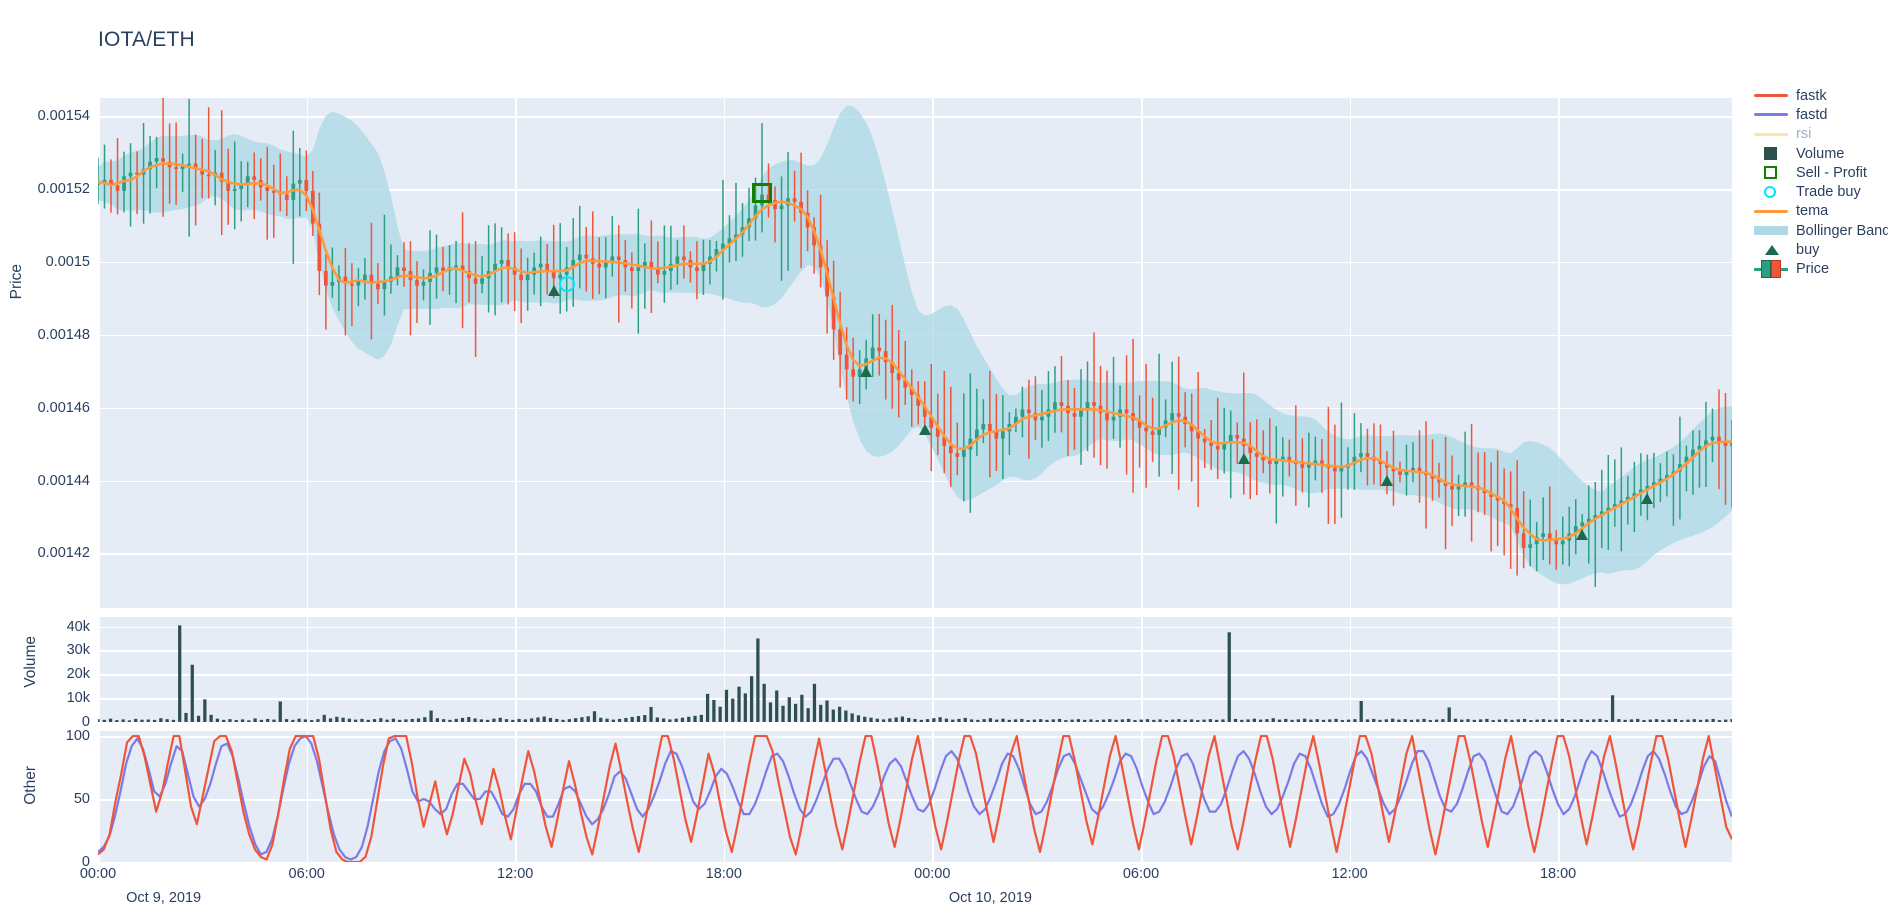 This screenshot has width=1888, height=909. I want to click on legend-item-volume: Volume, so click(1820, 153).